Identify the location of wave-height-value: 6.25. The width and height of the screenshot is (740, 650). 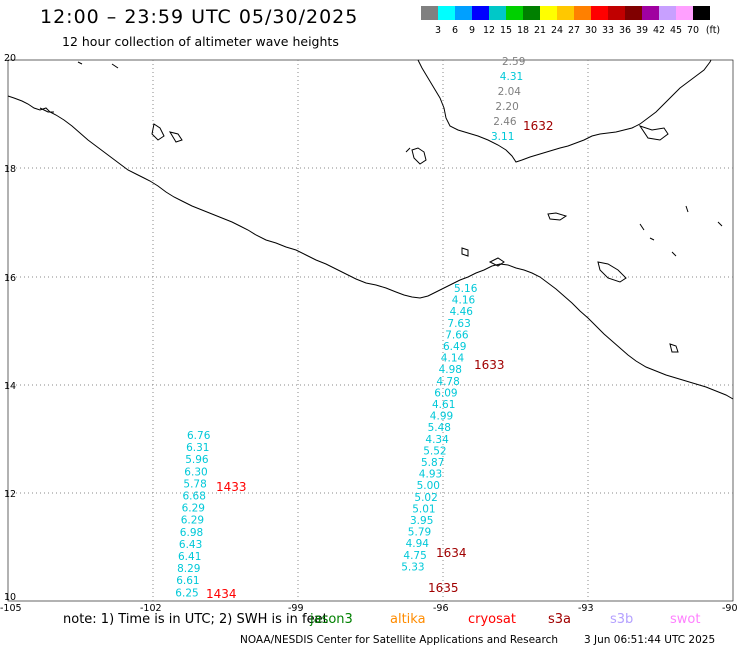
(186, 593).